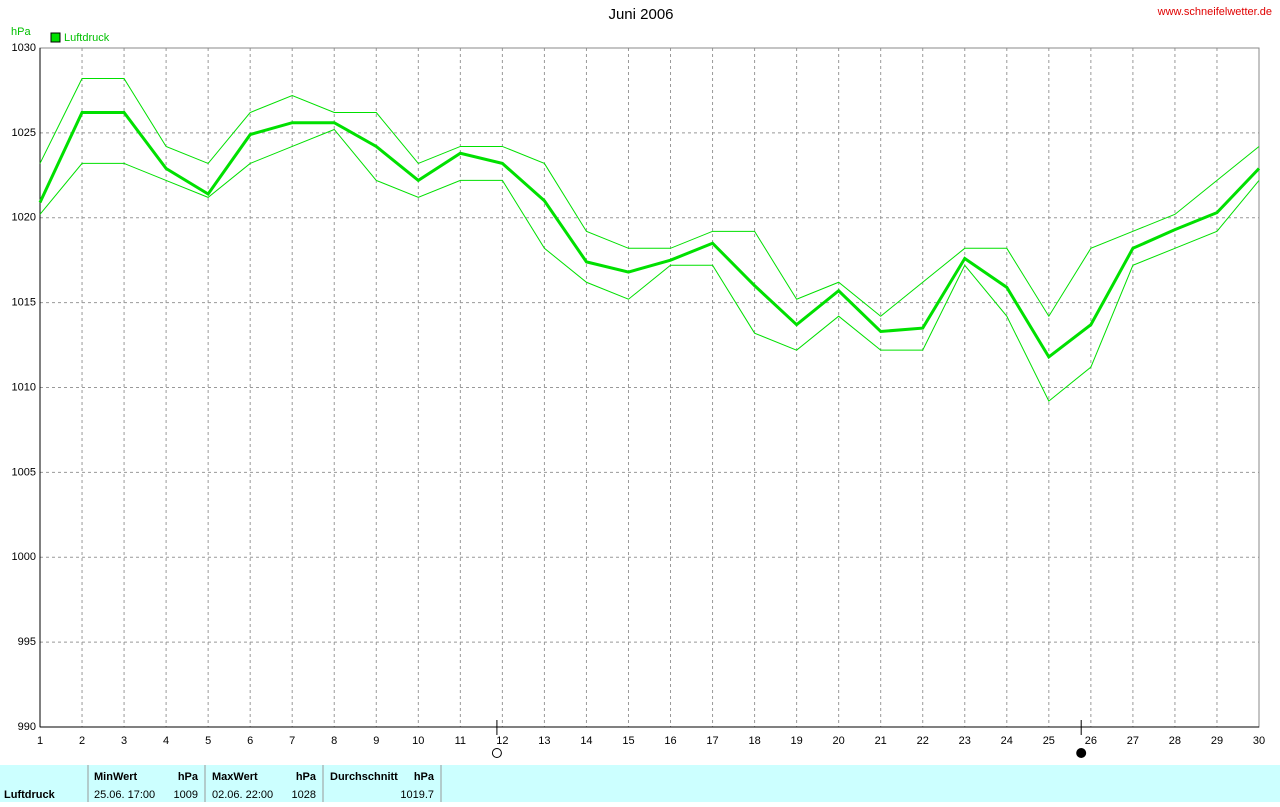 This screenshot has height=807, width=1280. Describe the element at coordinates (923, 741) in the screenshot. I see `x-tick-label: 22` at that location.